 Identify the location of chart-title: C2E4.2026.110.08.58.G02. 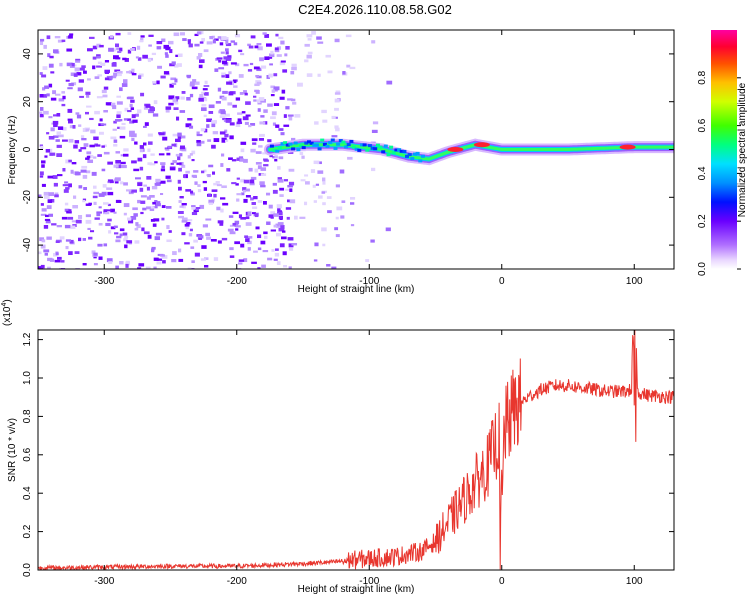
(375, 9).